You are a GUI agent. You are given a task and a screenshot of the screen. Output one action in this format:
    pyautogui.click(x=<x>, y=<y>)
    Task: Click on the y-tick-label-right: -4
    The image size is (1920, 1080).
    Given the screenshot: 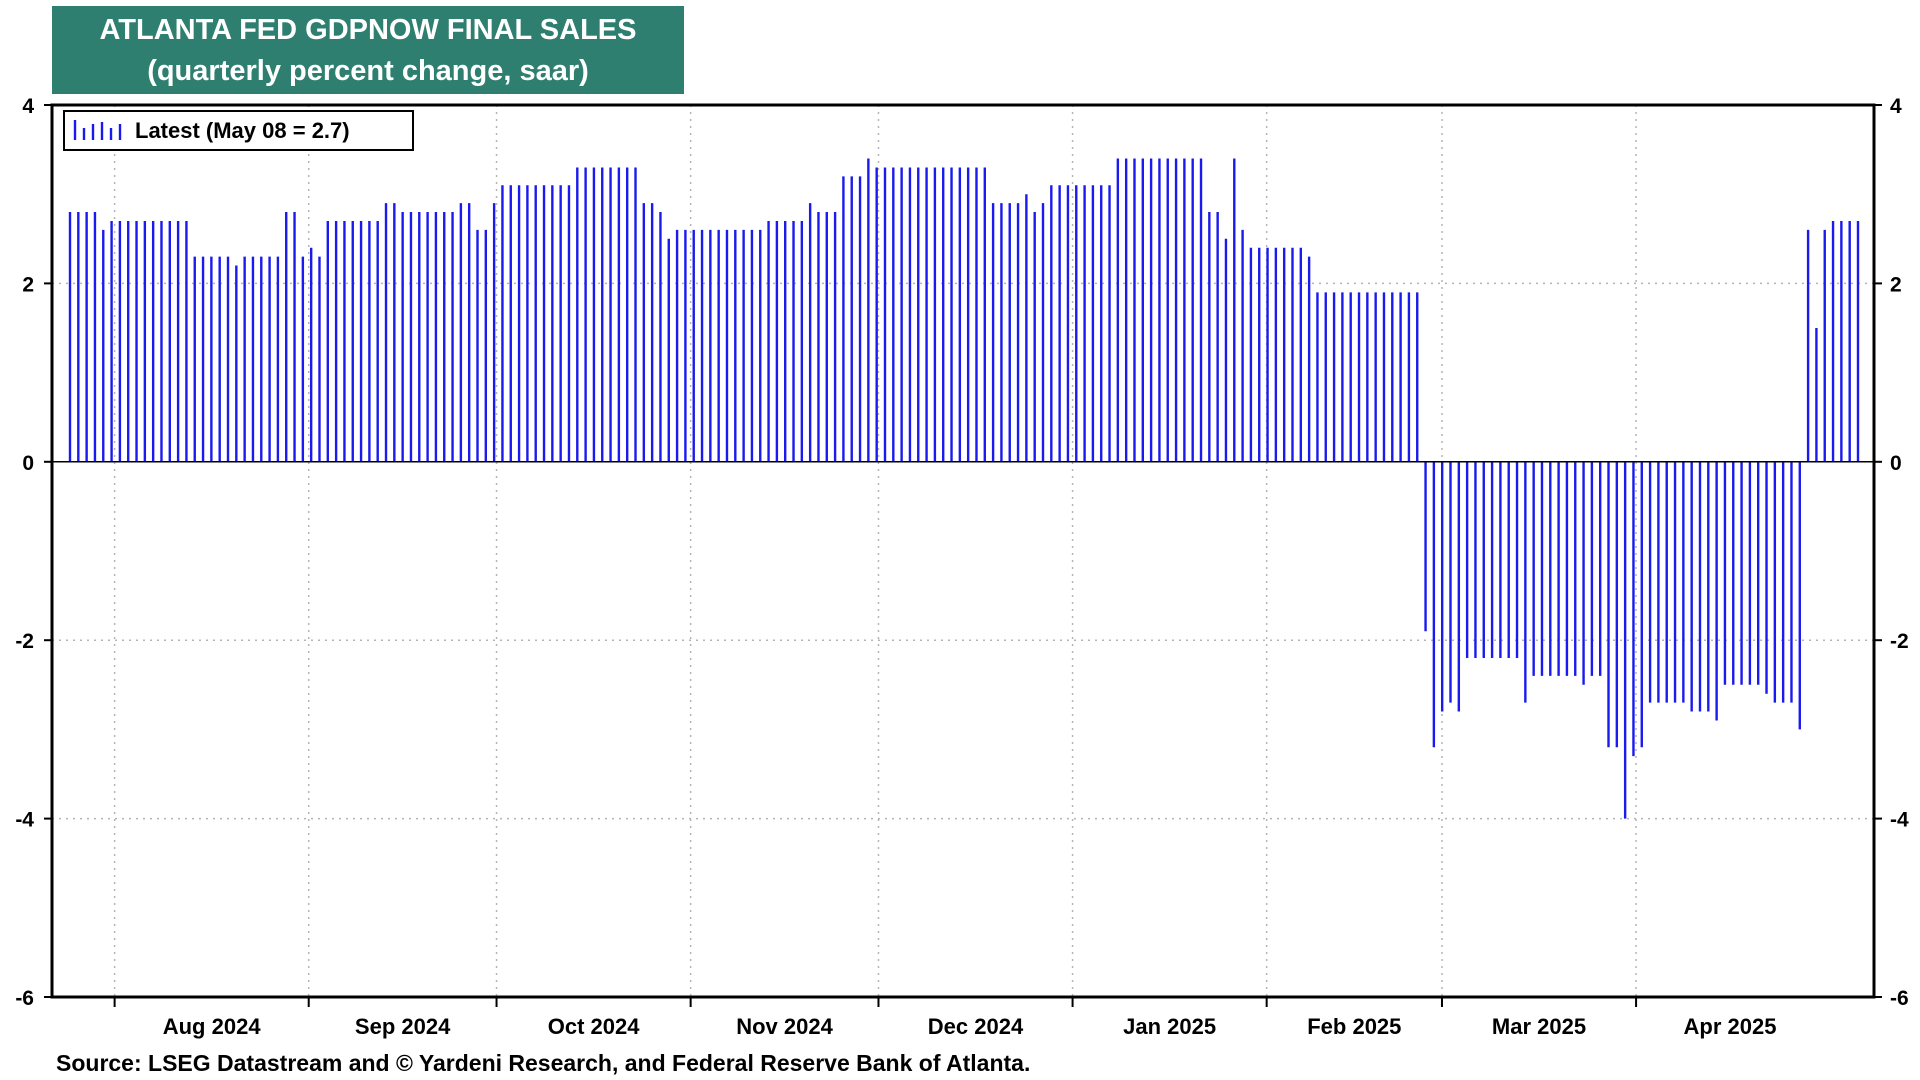 What is the action you would take?
    pyautogui.click(x=1899, y=820)
    